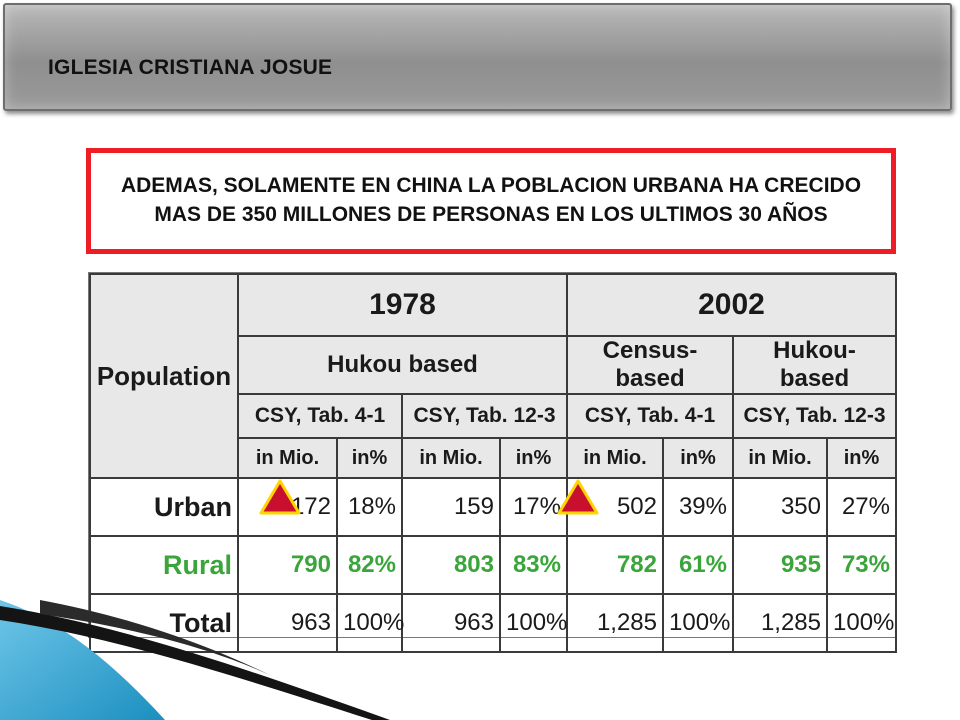  Describe the element at coordinates (780, 507) in the screenshot. I see `table-cell: 350` at that location.